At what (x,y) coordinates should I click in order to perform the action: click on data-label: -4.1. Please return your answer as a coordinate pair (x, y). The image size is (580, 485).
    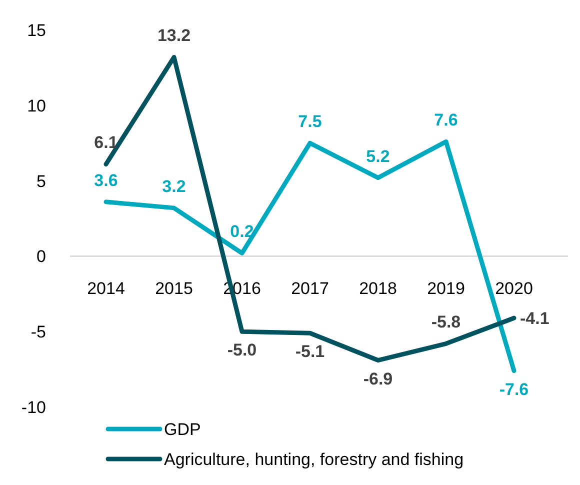
    Looking at the image, I should click on (535, 318).